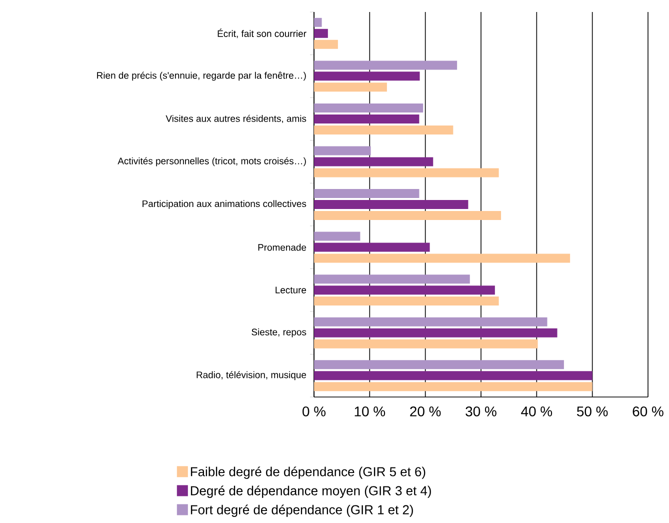  What do you see at coordinates (370, 411) in the screenshot?
I see `x-tick-label: 10 %` at bounding box center [370, 411].